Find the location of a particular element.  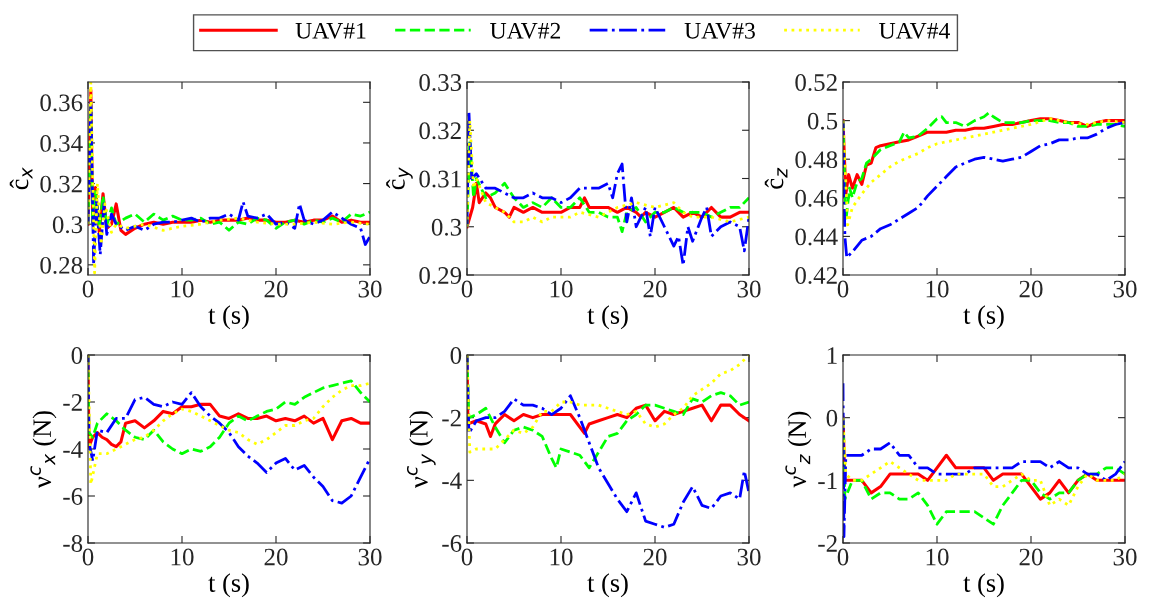

legend-label: UAV#3 is located at coordinates (719, 30).